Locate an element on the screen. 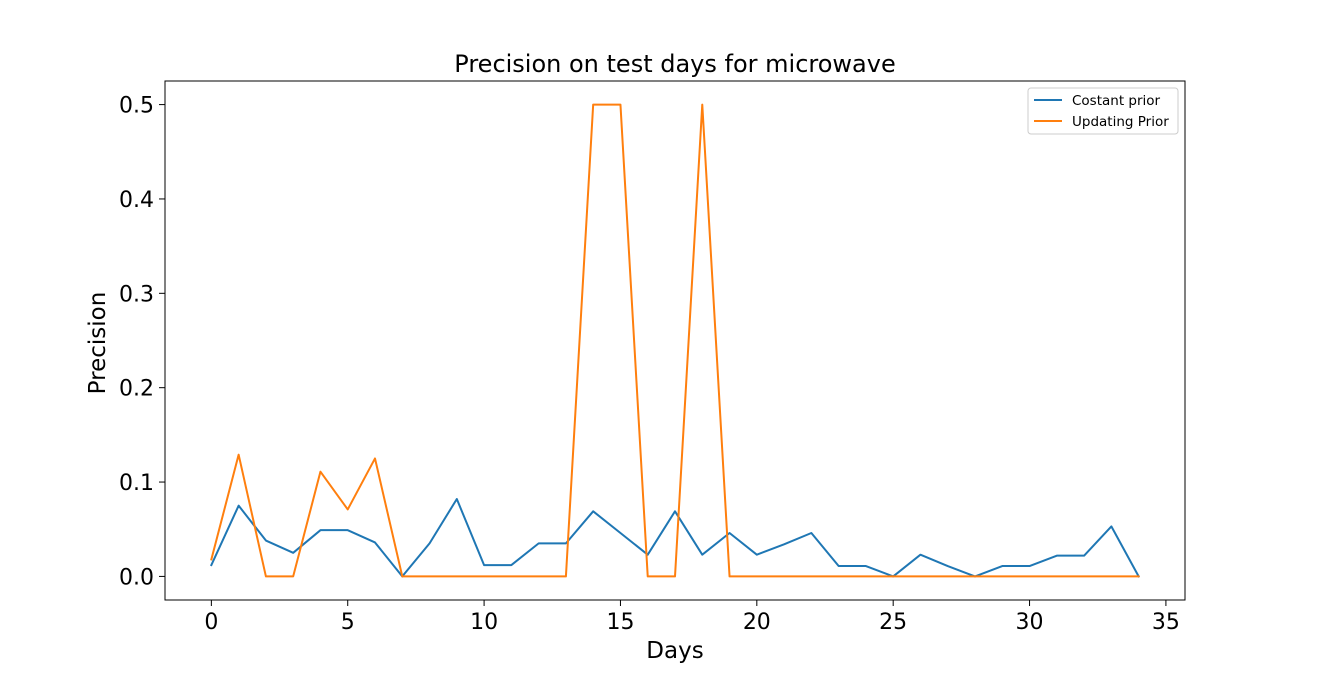  x-tick-label: 25 is located at coordinates (893, 622).